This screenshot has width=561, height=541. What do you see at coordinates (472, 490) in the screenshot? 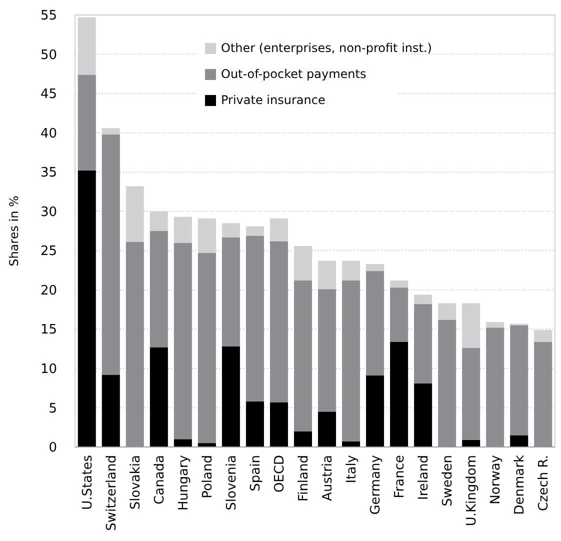
I see `x-tick-label: U.Kingdom` at bounding box center [472, 490].